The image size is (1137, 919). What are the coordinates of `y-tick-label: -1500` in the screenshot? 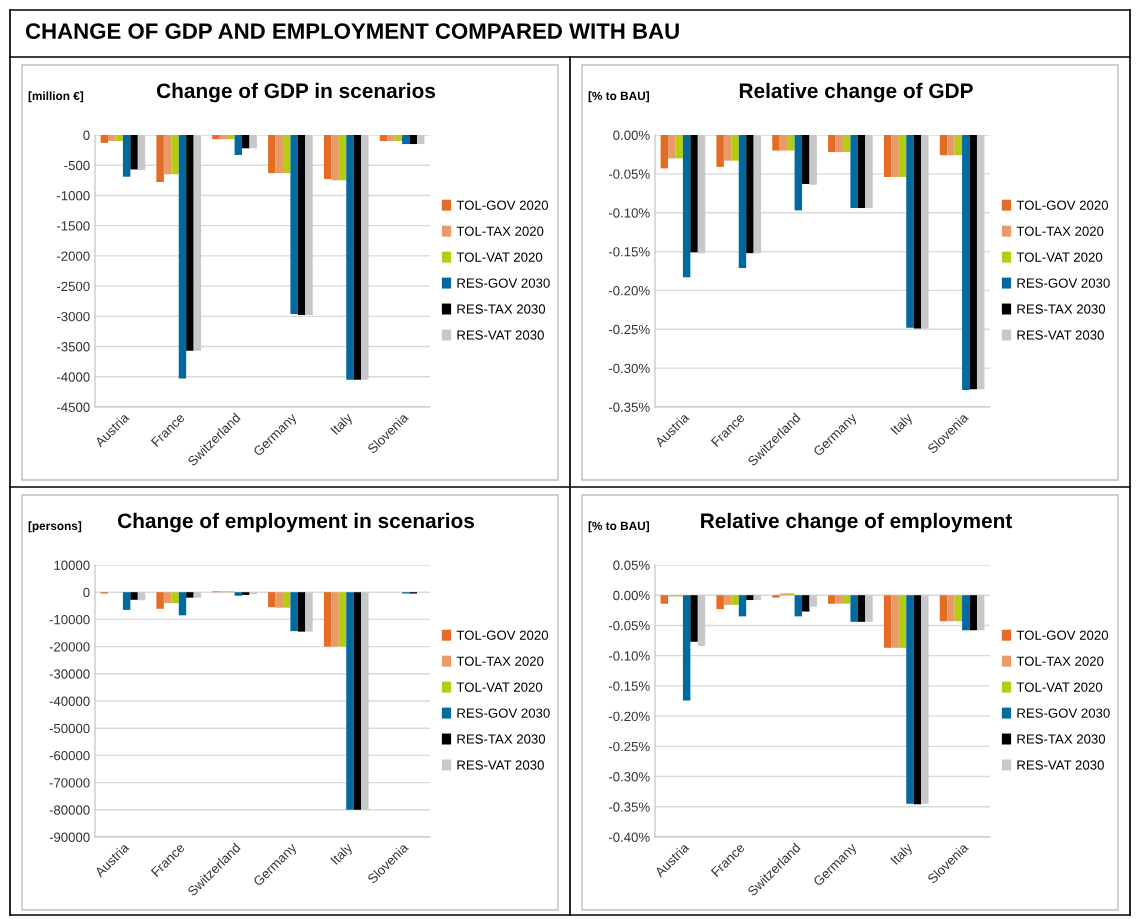 It's located at (73, 226).